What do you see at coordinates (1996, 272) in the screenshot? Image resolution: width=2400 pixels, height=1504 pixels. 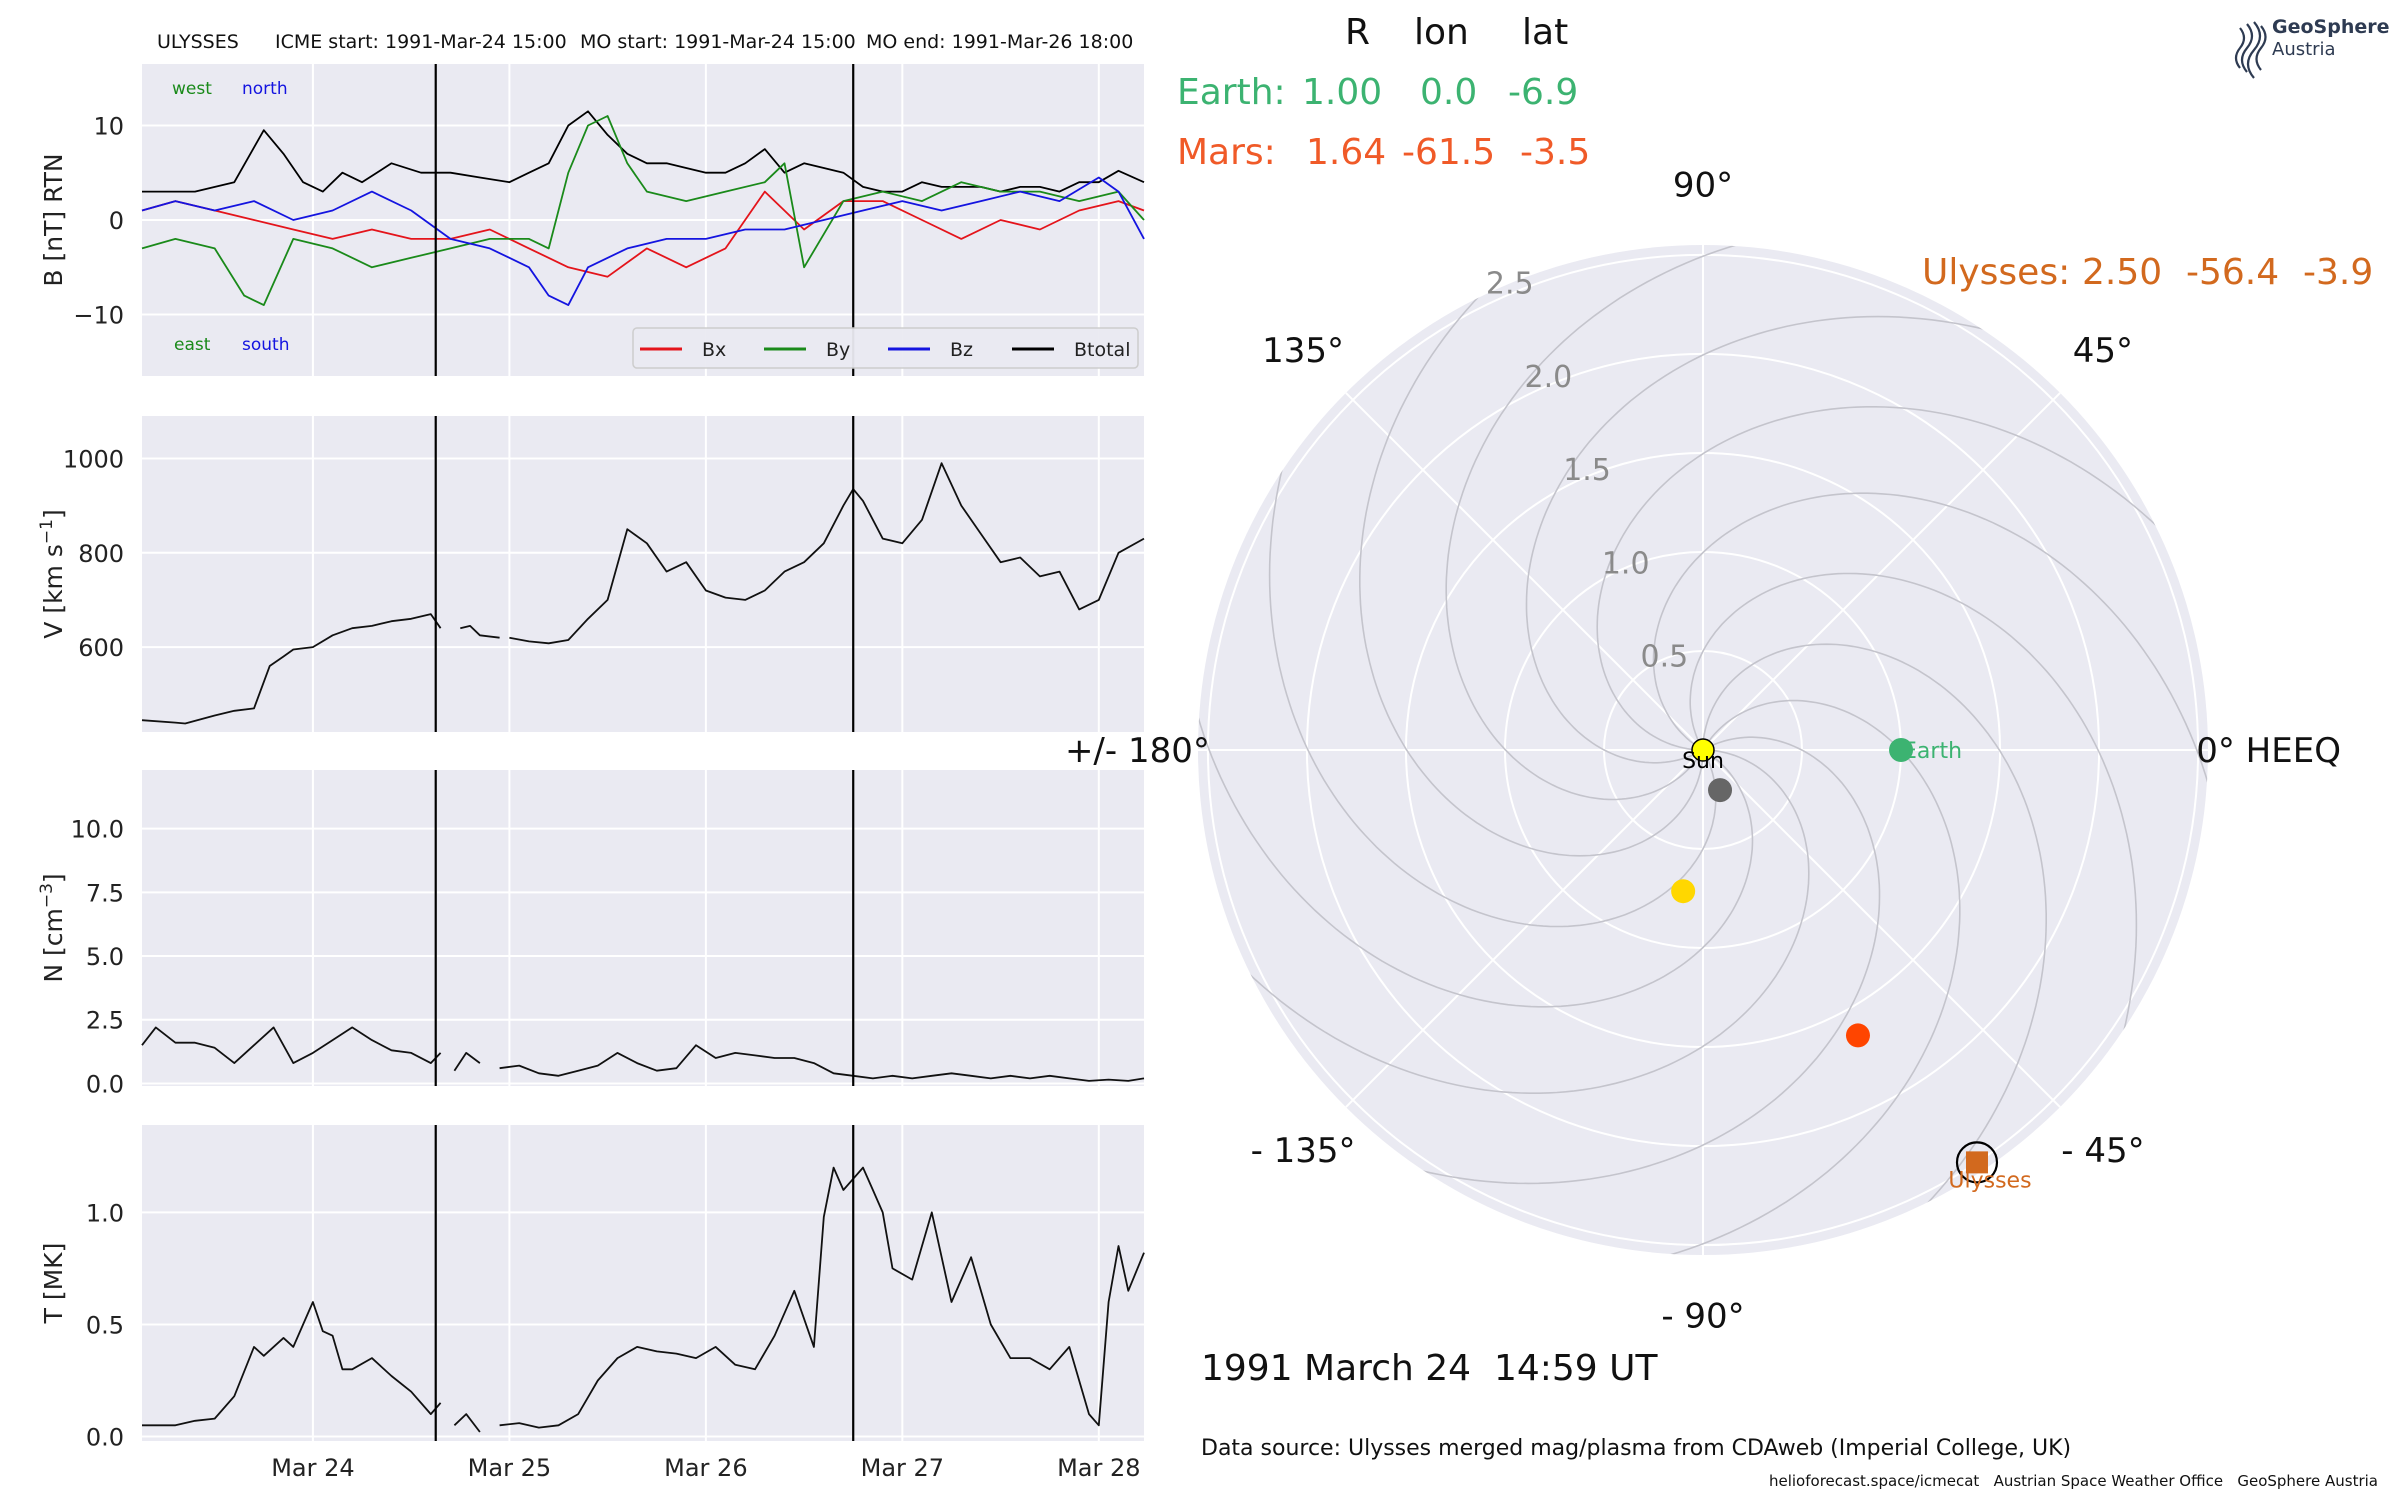 I see `ulysses-row-name: Ulysses:` at bounding box center [1996, 272].